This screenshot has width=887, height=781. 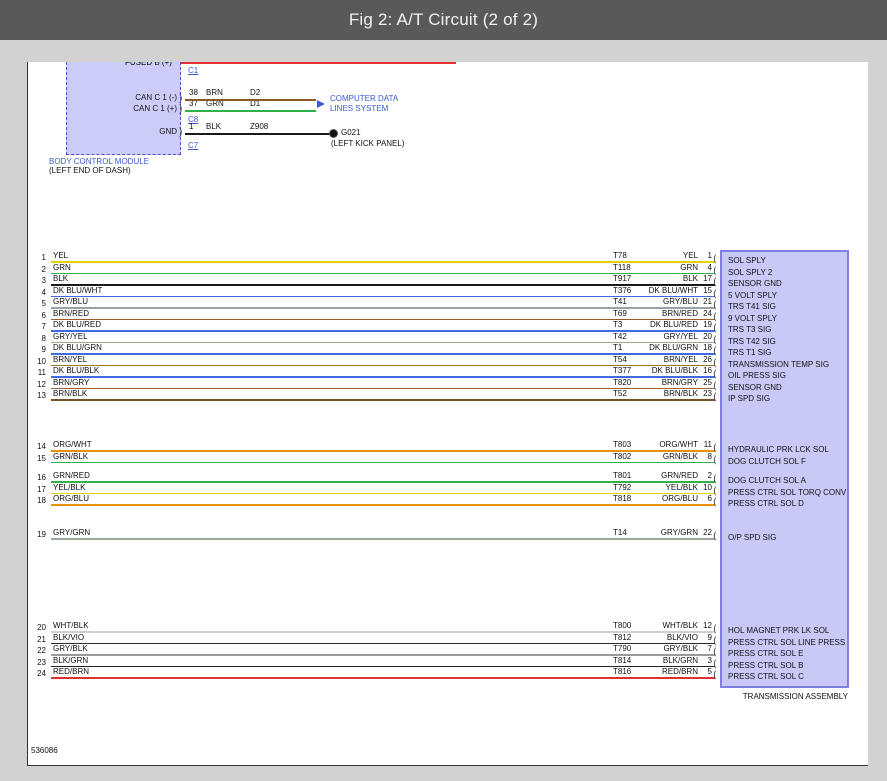 What do you see at coordinates (41, 627) in the screenshot?
I see `wire-left-number: 20` at bounding box center [41, 627].